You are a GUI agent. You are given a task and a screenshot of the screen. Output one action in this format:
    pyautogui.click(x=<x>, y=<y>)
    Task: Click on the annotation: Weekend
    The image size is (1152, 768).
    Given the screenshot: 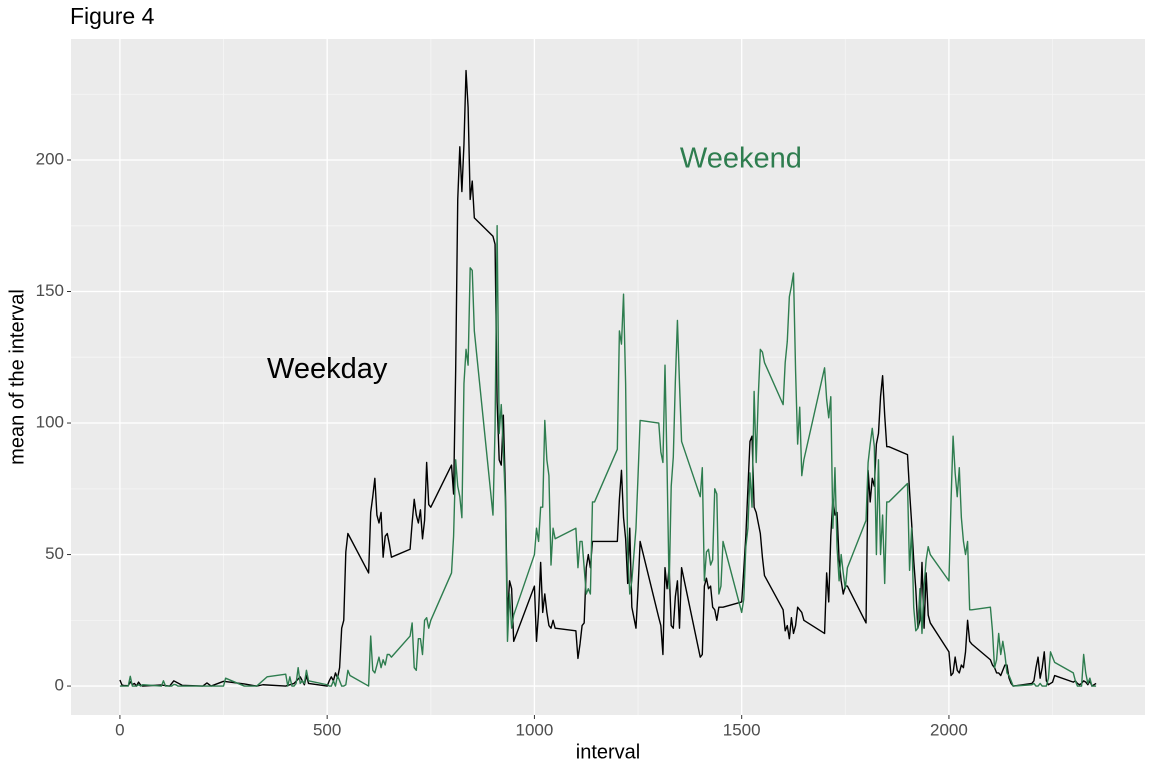 What is the action you would take?
    pyautogui.click(x=741, y=159)
    